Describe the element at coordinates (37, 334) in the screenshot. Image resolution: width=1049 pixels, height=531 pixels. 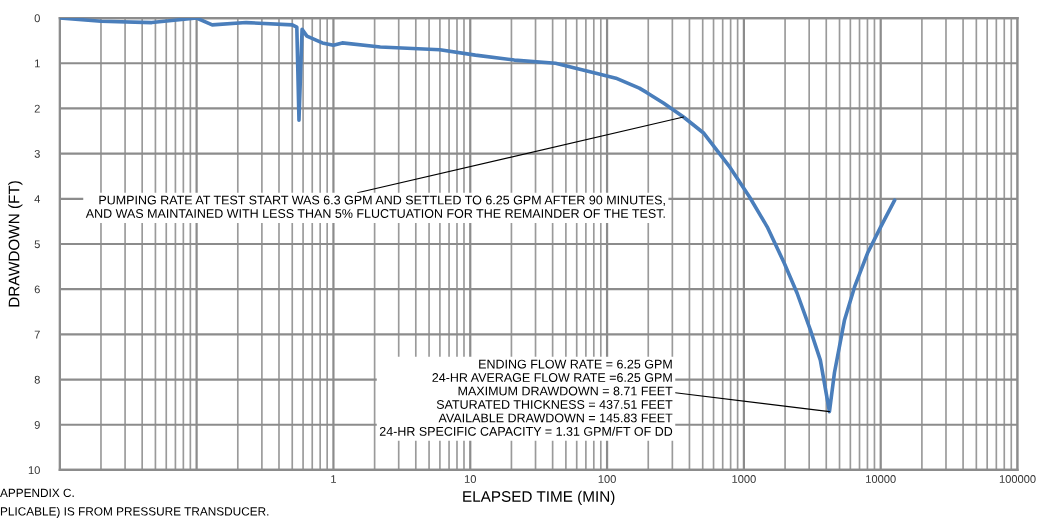
I see `y-tick-label: 7` at that location.